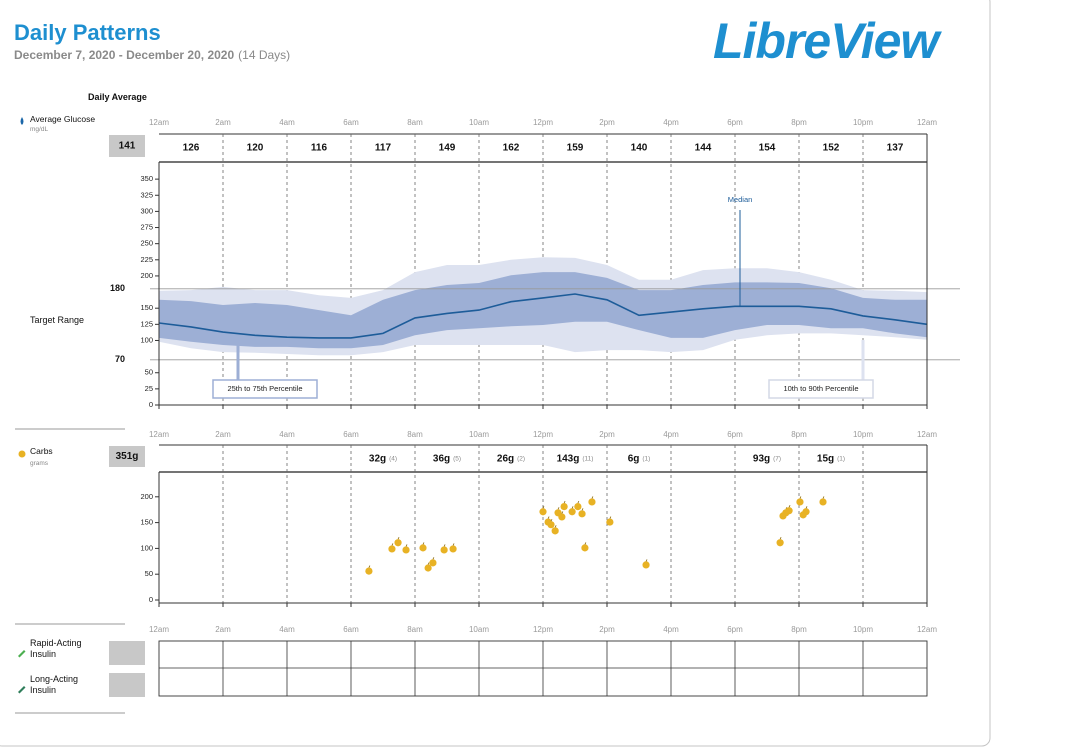 This screenshot has height=751, width=1078. What do you see at coordinates (146, 210) in the screenshot?
I see `y-tick-label: 300` at bounding box center [146, 210].